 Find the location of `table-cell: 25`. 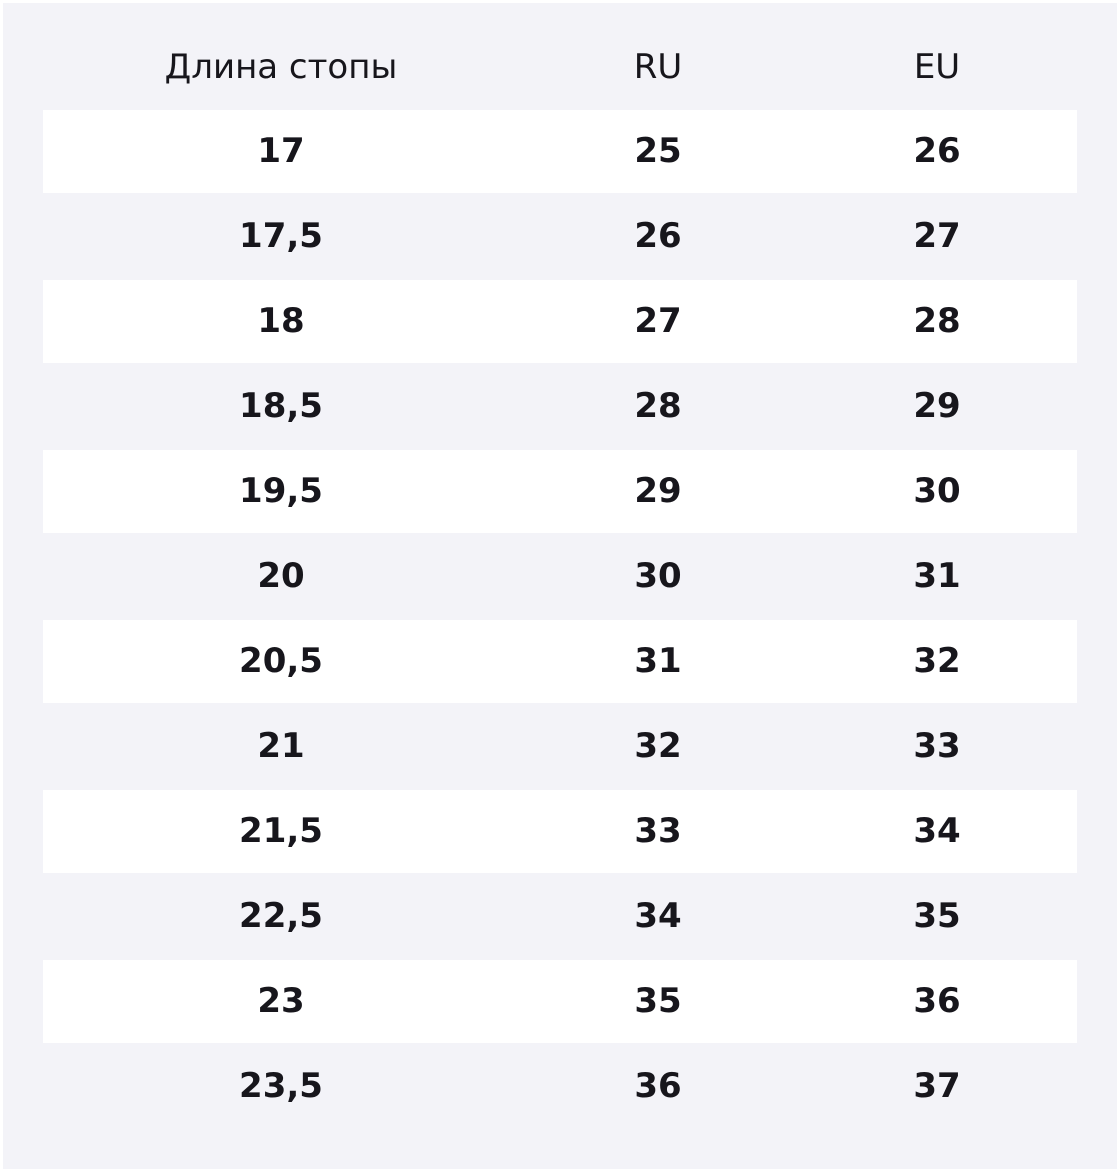

table-cell: 25 is located at coordinates (658, 151).